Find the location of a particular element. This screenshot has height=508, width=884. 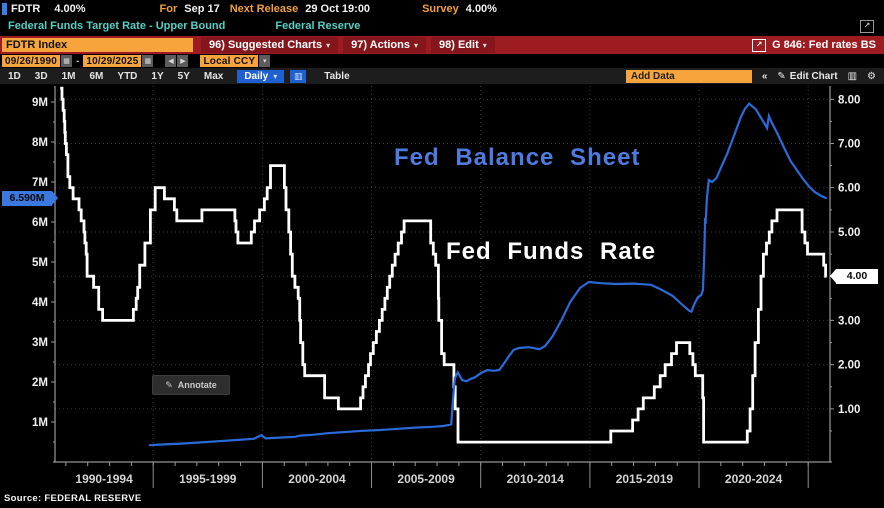

fed-funds-last-value-tag: 4.00 is located at coordinates (854, 276).